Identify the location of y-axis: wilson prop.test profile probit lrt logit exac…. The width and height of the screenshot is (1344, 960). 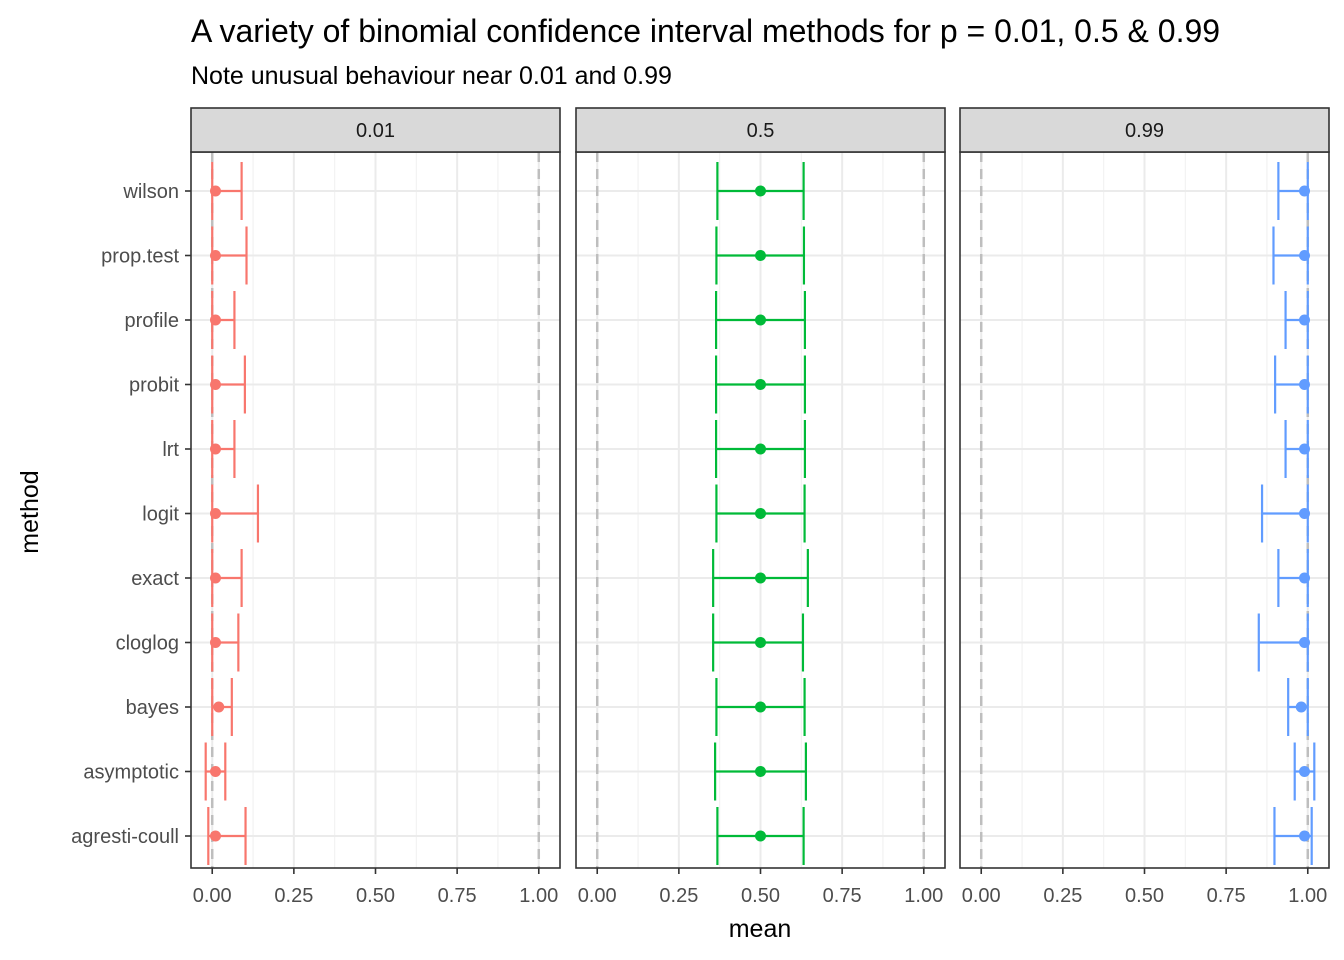
(131, 514).